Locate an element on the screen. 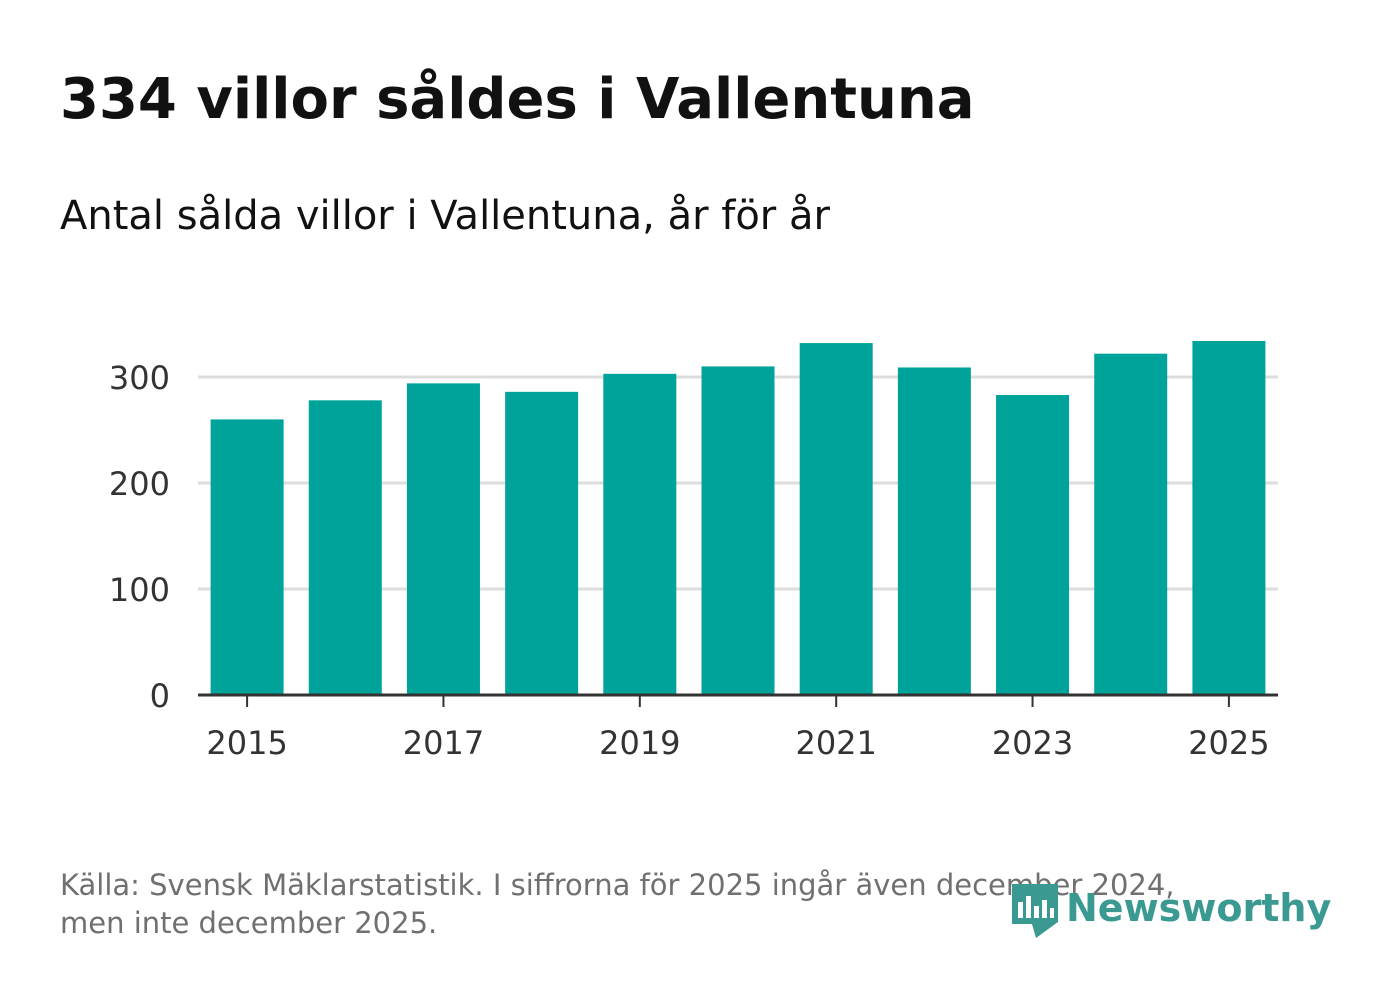 The height and width of the screenshot is (999, 1382). newsworthy-logo: Newsworthy is located at coordinates (1170, 908).